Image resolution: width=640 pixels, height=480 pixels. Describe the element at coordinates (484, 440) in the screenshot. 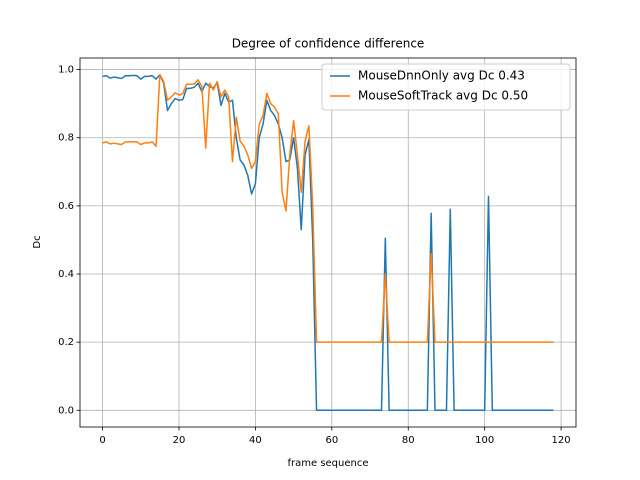

I see `x-tick-label: 100` at that location.